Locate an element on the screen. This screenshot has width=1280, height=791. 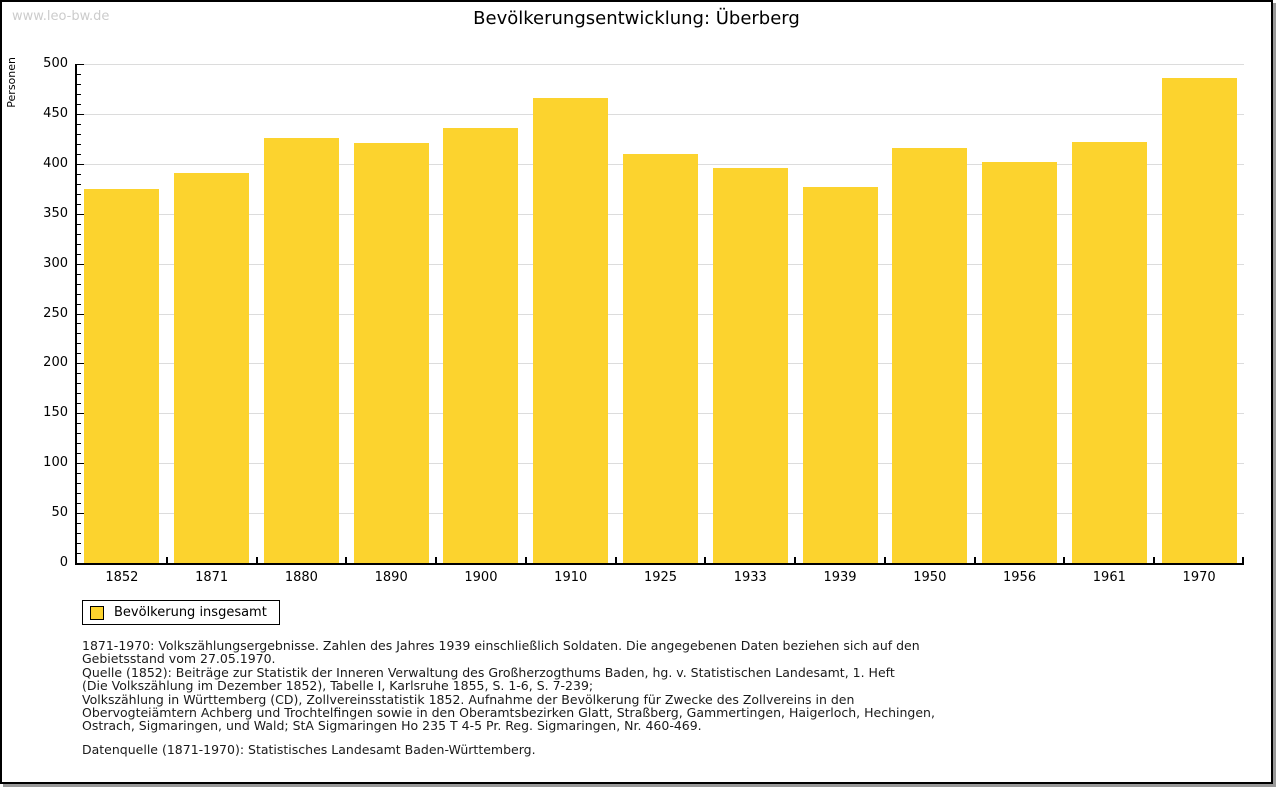
y-tick-label-200: 200 is located at coordinates (55, 363).